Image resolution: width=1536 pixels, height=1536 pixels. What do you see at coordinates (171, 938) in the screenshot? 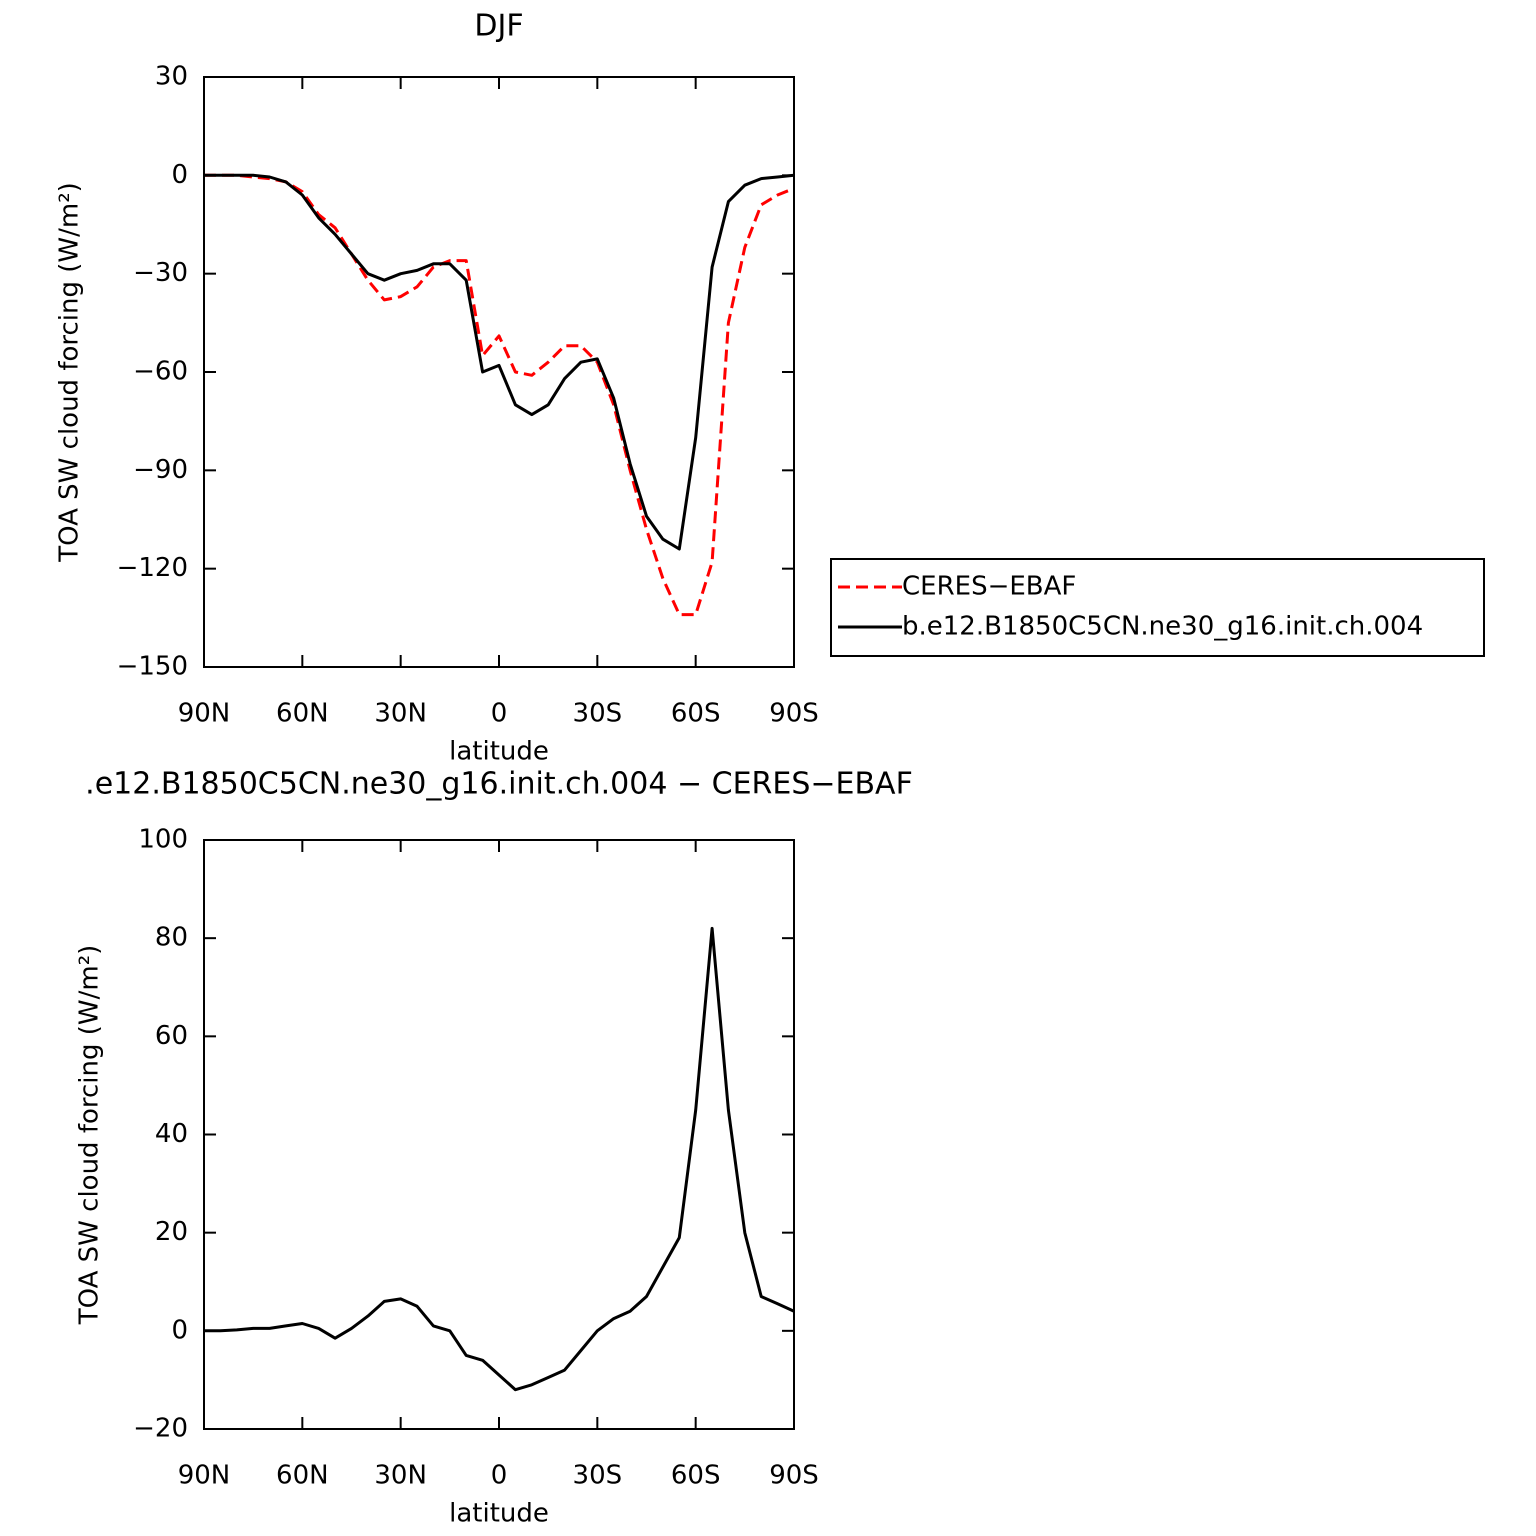
I see `y-tick-label: 80` at bounding box center [171, 938].